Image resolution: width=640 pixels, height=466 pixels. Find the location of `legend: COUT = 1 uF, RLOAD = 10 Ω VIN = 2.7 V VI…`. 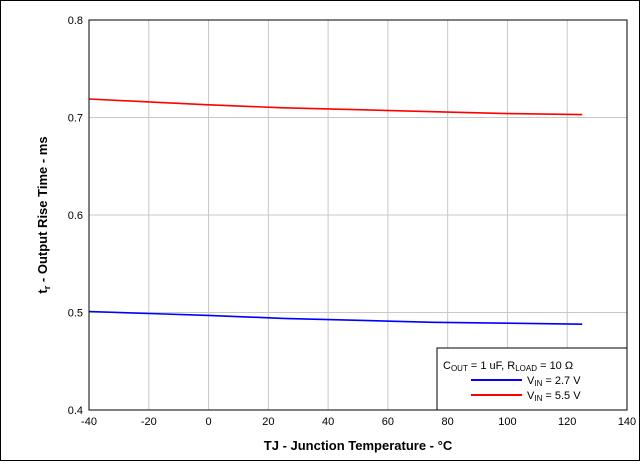

legend: COUT = 1 uF, RLOAD = 10 Ω VIN = 2.7 V VI… is located at coordinates (532, 379).